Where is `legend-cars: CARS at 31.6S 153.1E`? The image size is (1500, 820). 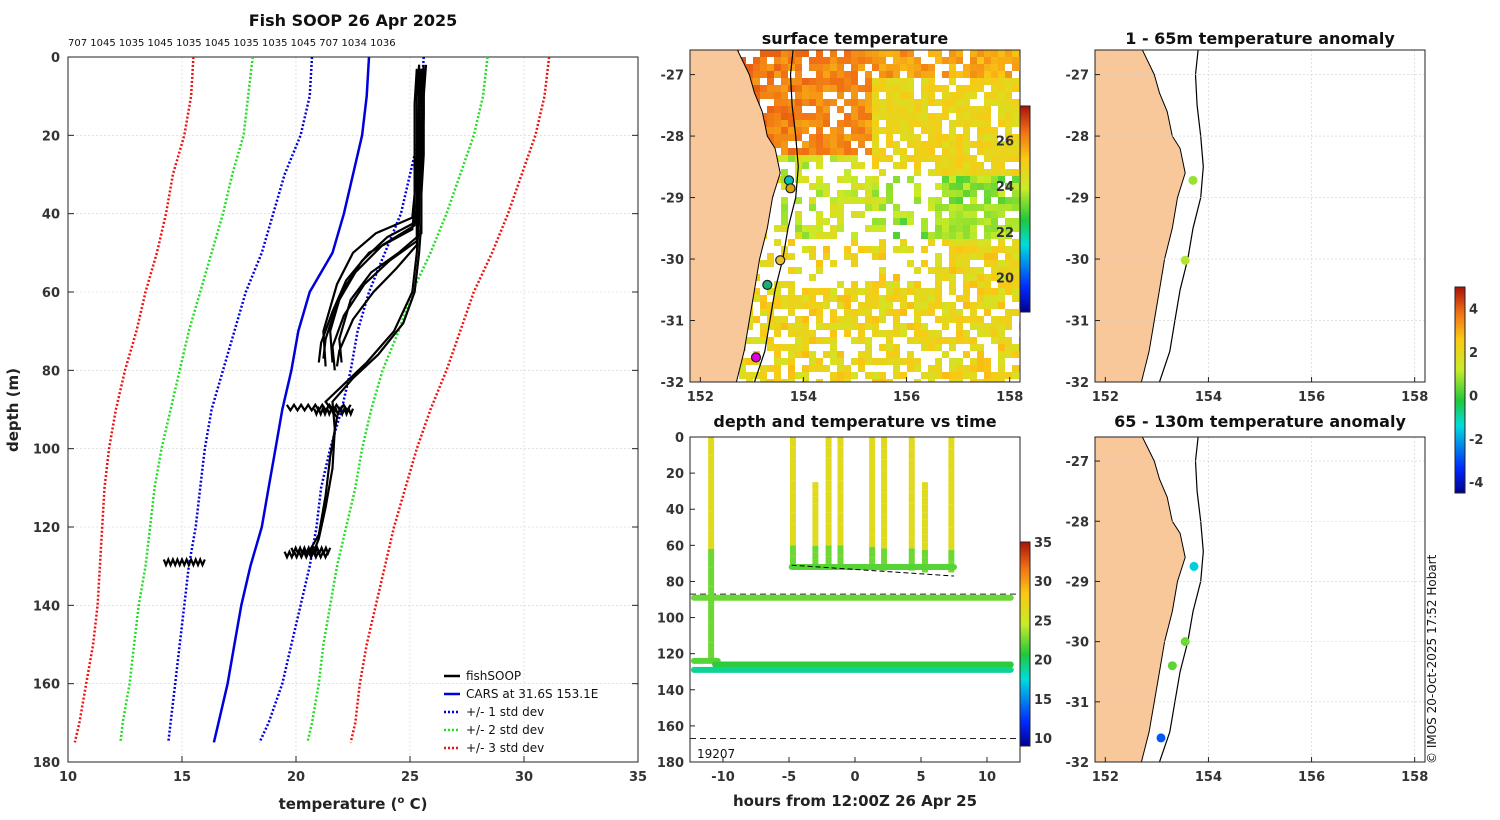 legend-cars: CARS at 31.6S 153.1E is located at coordinates (532, 694).